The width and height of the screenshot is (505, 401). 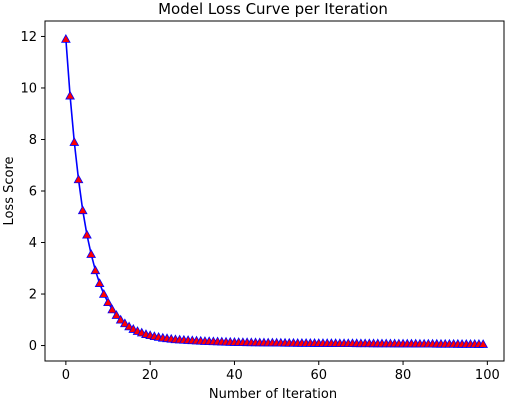 I want to click on x-tick-label: 20, so click(x=150, y=375).